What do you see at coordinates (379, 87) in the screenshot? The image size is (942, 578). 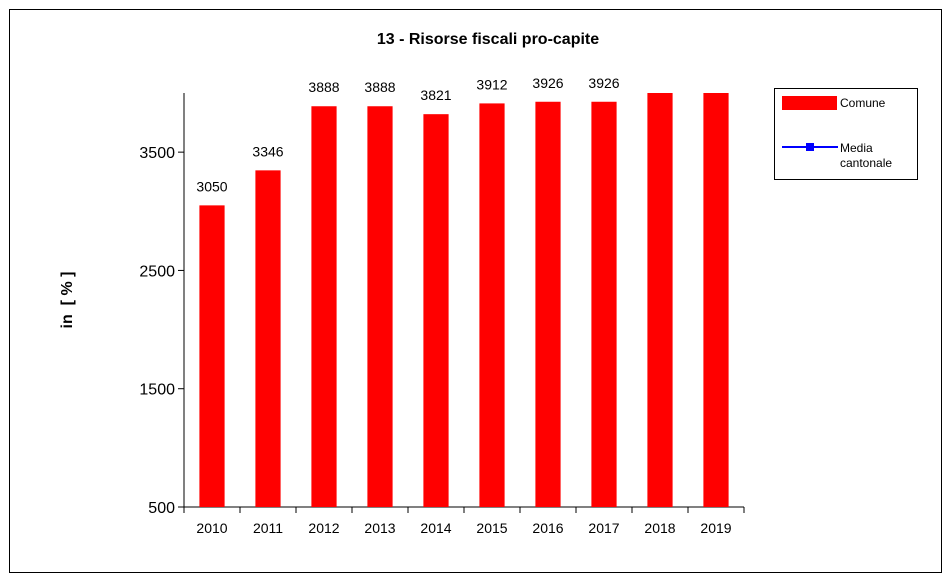 I see `data-label-2013: 3888` at bounding box center [379, 87].